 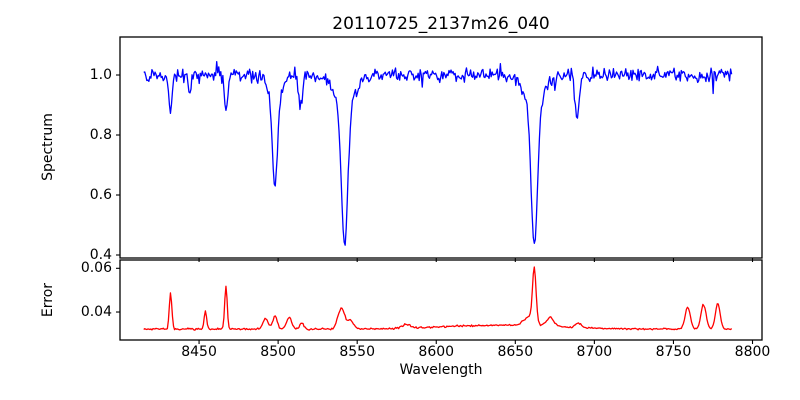 What do you see at coordinates (100, 254) in the screenshot?
I see `spectrum-y-tick-label: 0.4` at bounding box center [100, 254].